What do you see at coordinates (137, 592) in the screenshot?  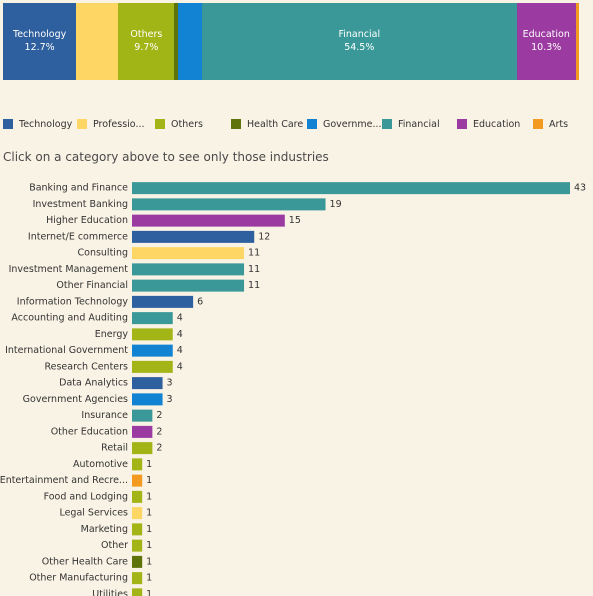 I see `bar-utilities` at bounding box center [137, 592].